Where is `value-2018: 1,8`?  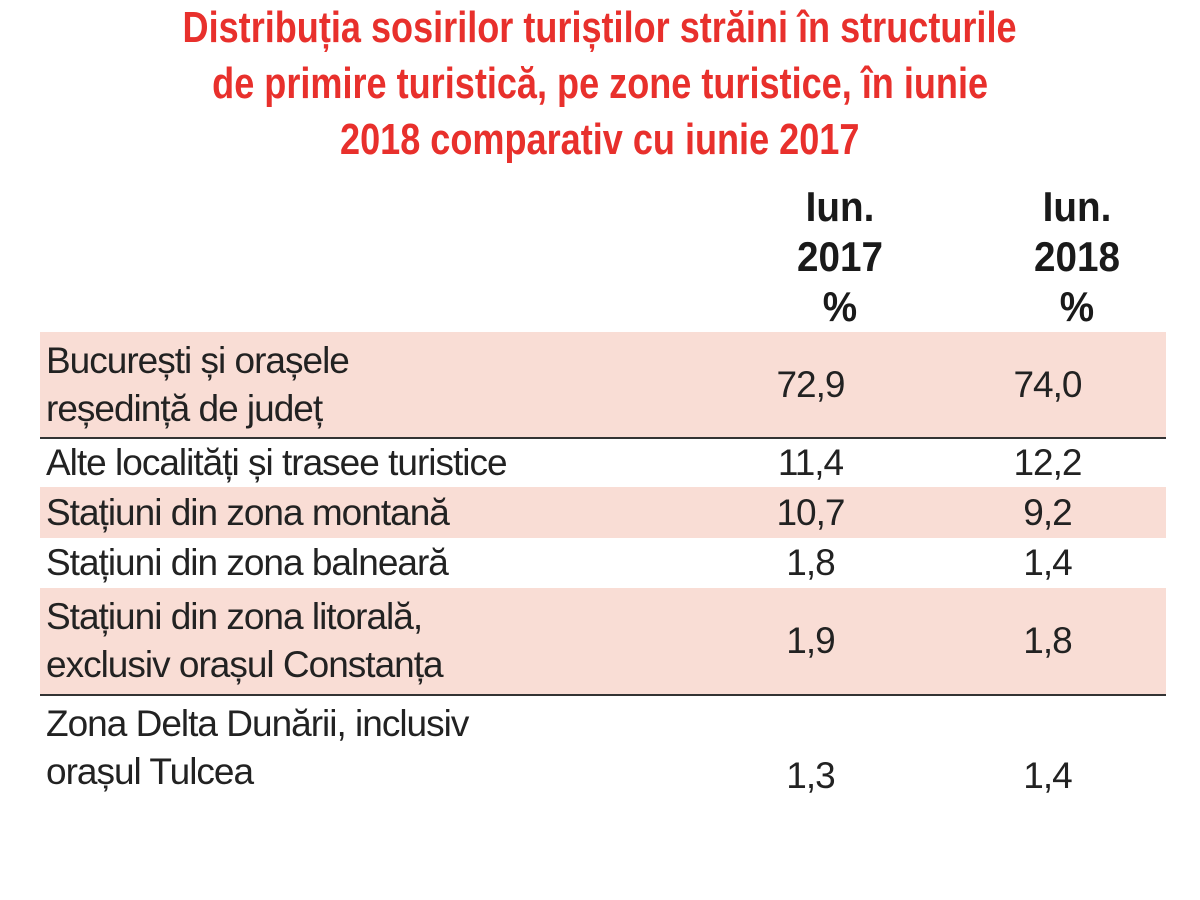
value-2018: 1,8 is located at coordinates (1047, 641).